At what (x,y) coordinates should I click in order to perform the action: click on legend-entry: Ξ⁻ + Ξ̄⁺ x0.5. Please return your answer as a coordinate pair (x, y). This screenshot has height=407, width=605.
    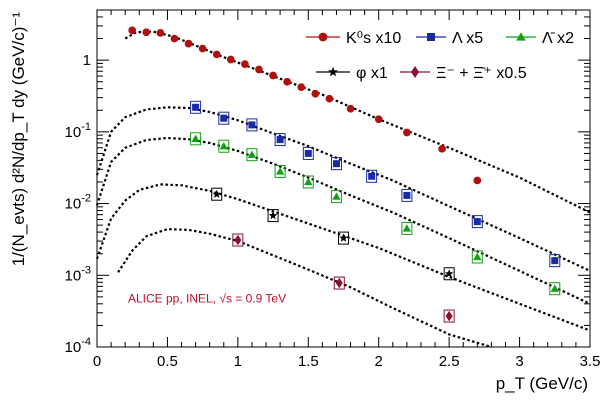
    Looking at the image, I should click on (463, 73).